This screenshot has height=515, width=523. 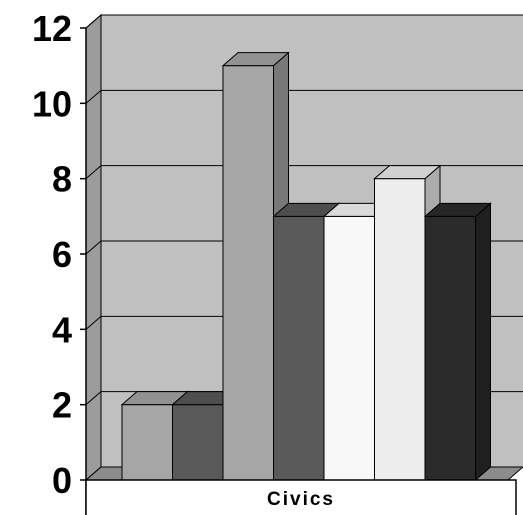 What do you see at coordinates (62, 179) in the screenshot?
I see `y-tick-label: 8` at bounding box center [62, 179].